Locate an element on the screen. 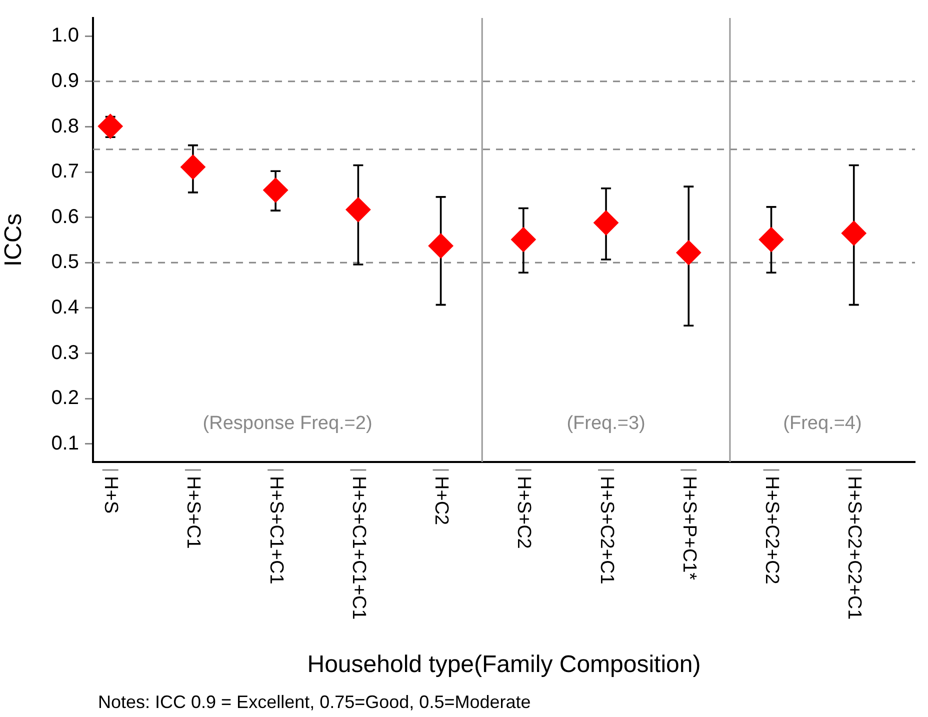  x-tick-label: H+S+C2+C1 is located at coordinates (606, 530).